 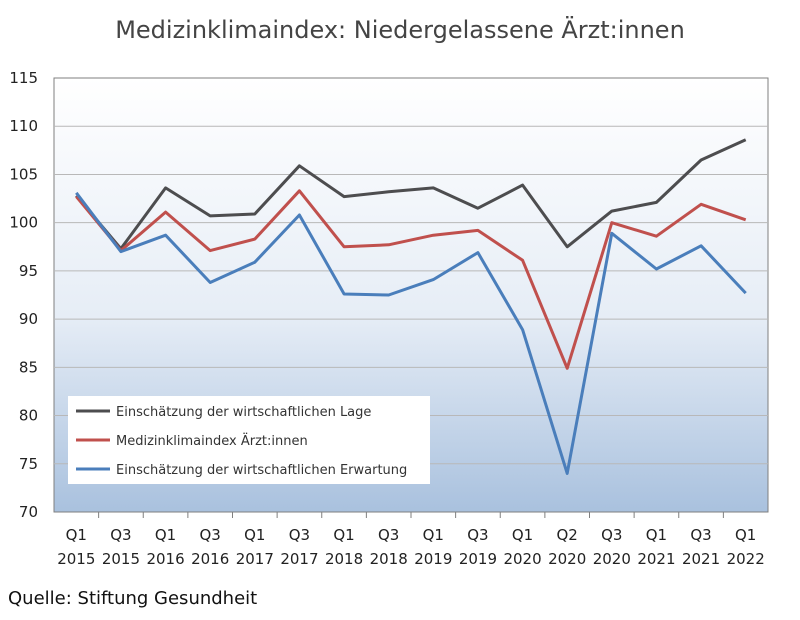 What do you see at coordinates (23, 126) in the screenshot?
I see `y-tick-label: 110` at bounding box center [23, 126].